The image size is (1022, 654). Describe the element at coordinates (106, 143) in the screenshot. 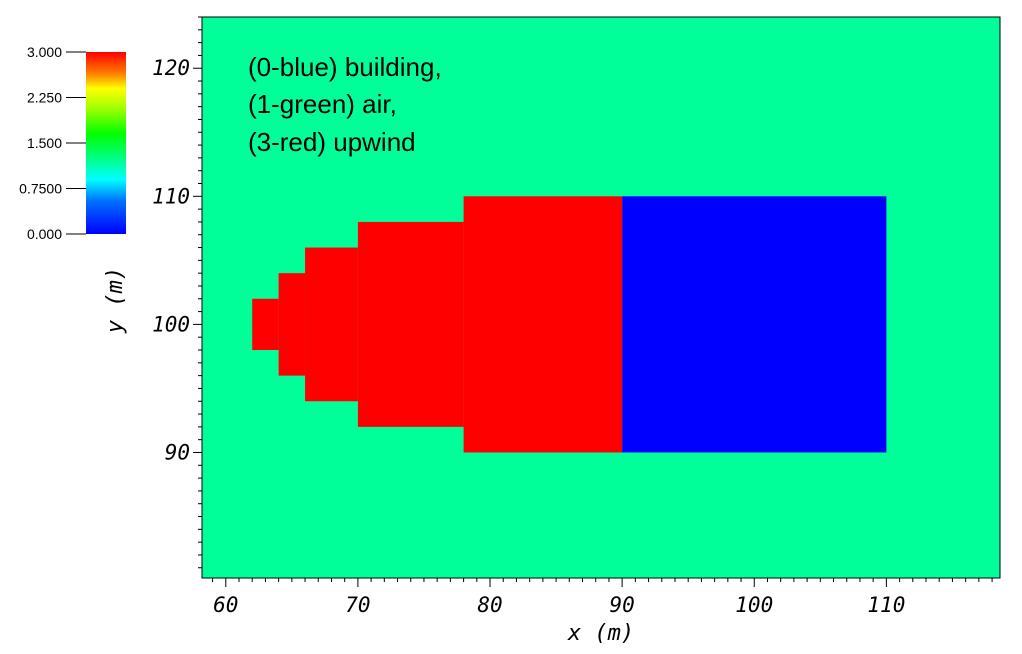

I see `colorbar-gradient` at that location.